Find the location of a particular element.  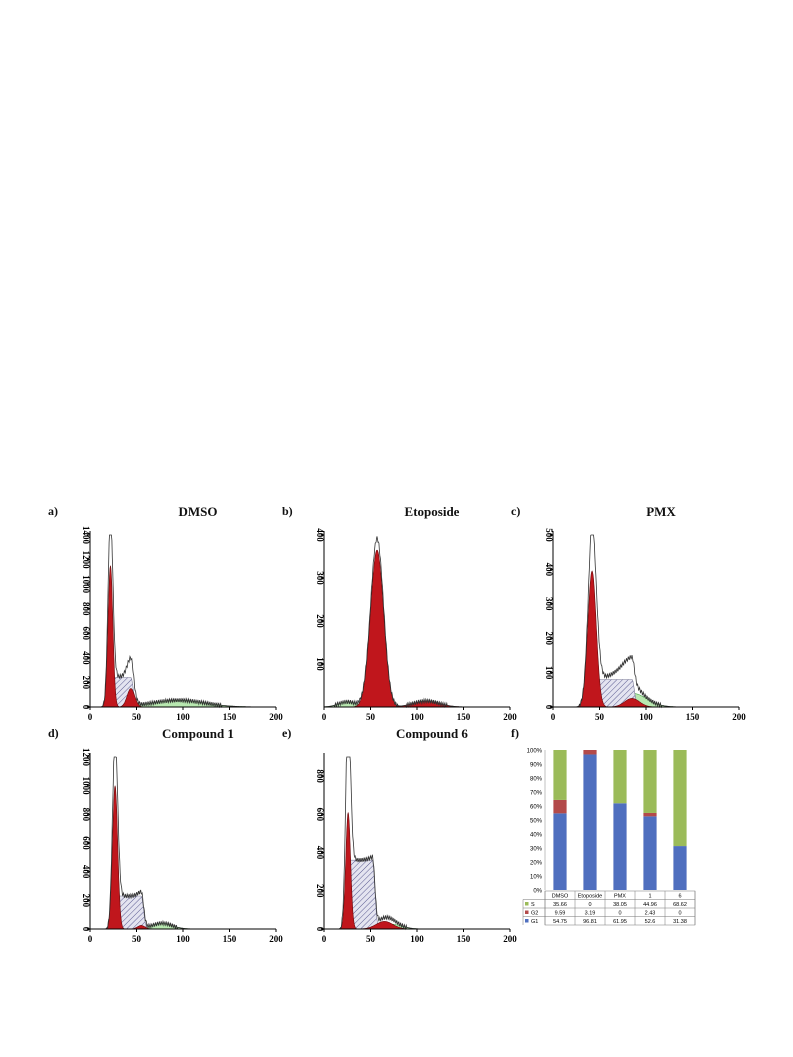

y-tick-label: 10% is located at coordinates (536, 878).